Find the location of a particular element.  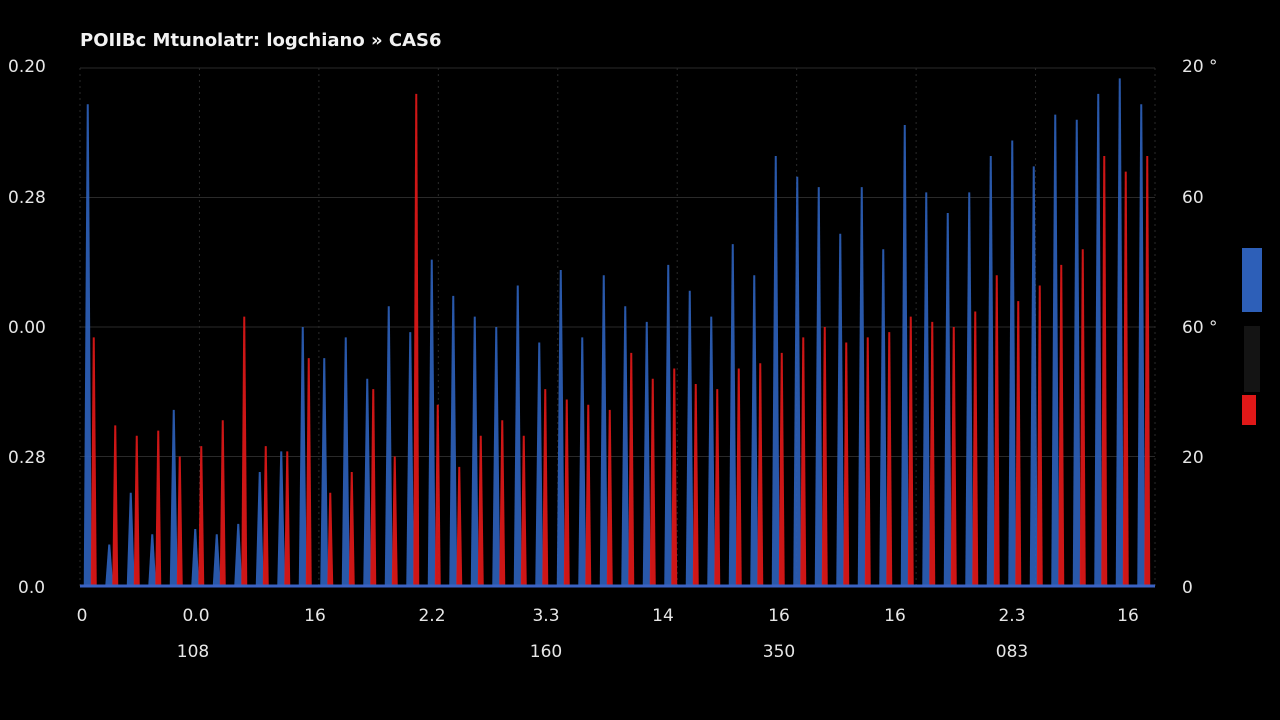

left-tick-3: 0.00 is located at coordinates (27, 328).